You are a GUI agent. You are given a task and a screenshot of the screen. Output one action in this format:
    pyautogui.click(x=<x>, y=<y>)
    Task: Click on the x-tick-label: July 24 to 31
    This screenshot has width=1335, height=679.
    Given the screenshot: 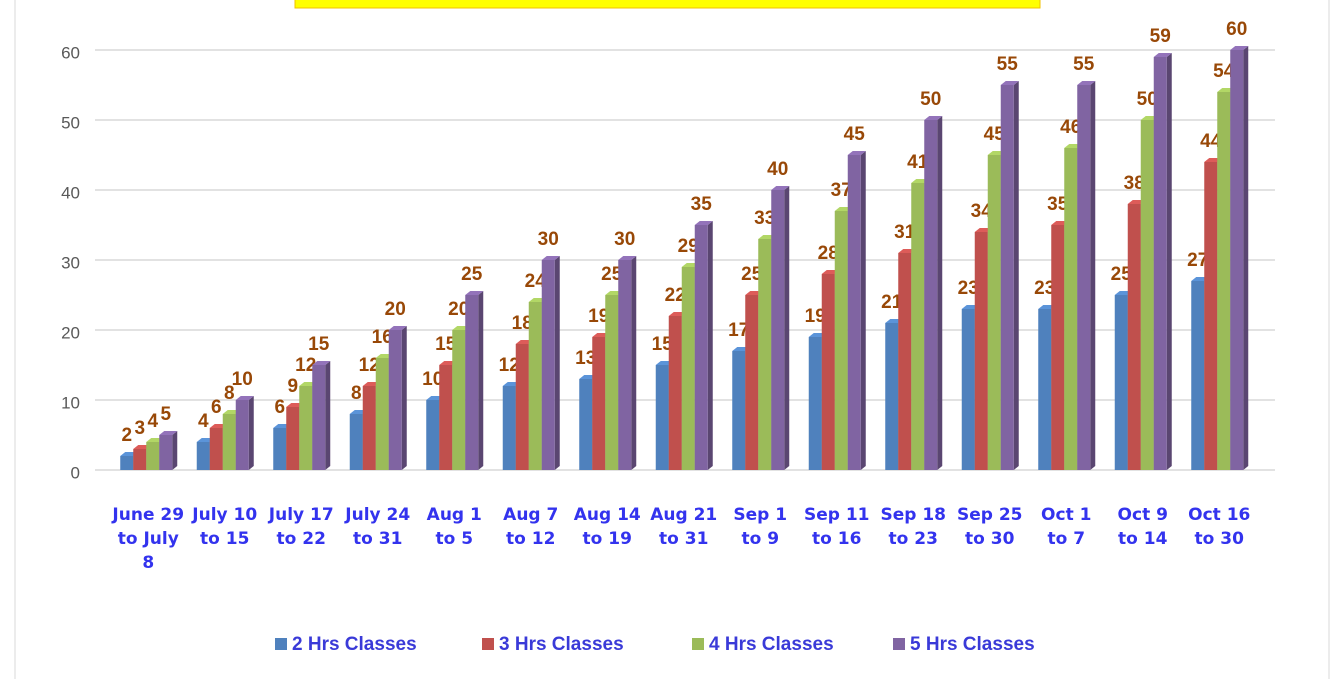 What is the action you would take?
    pyautogui.click(x=378, y=527)
    